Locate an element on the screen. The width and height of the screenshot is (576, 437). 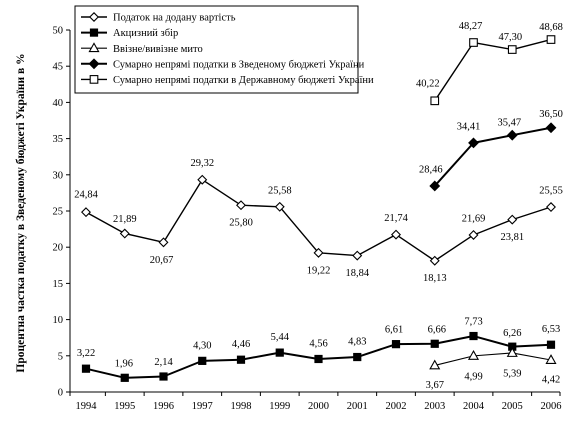
x-tick-label: 1997 is located at coordinates (202, 406).